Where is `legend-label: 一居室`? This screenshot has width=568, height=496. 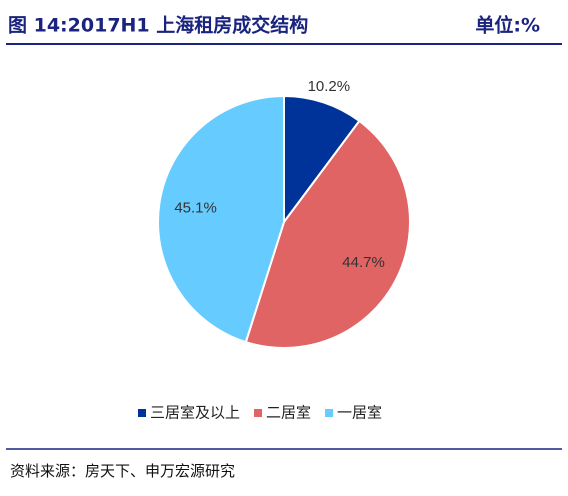
legend-label: 一居室 is located at coordinates (359, 413).